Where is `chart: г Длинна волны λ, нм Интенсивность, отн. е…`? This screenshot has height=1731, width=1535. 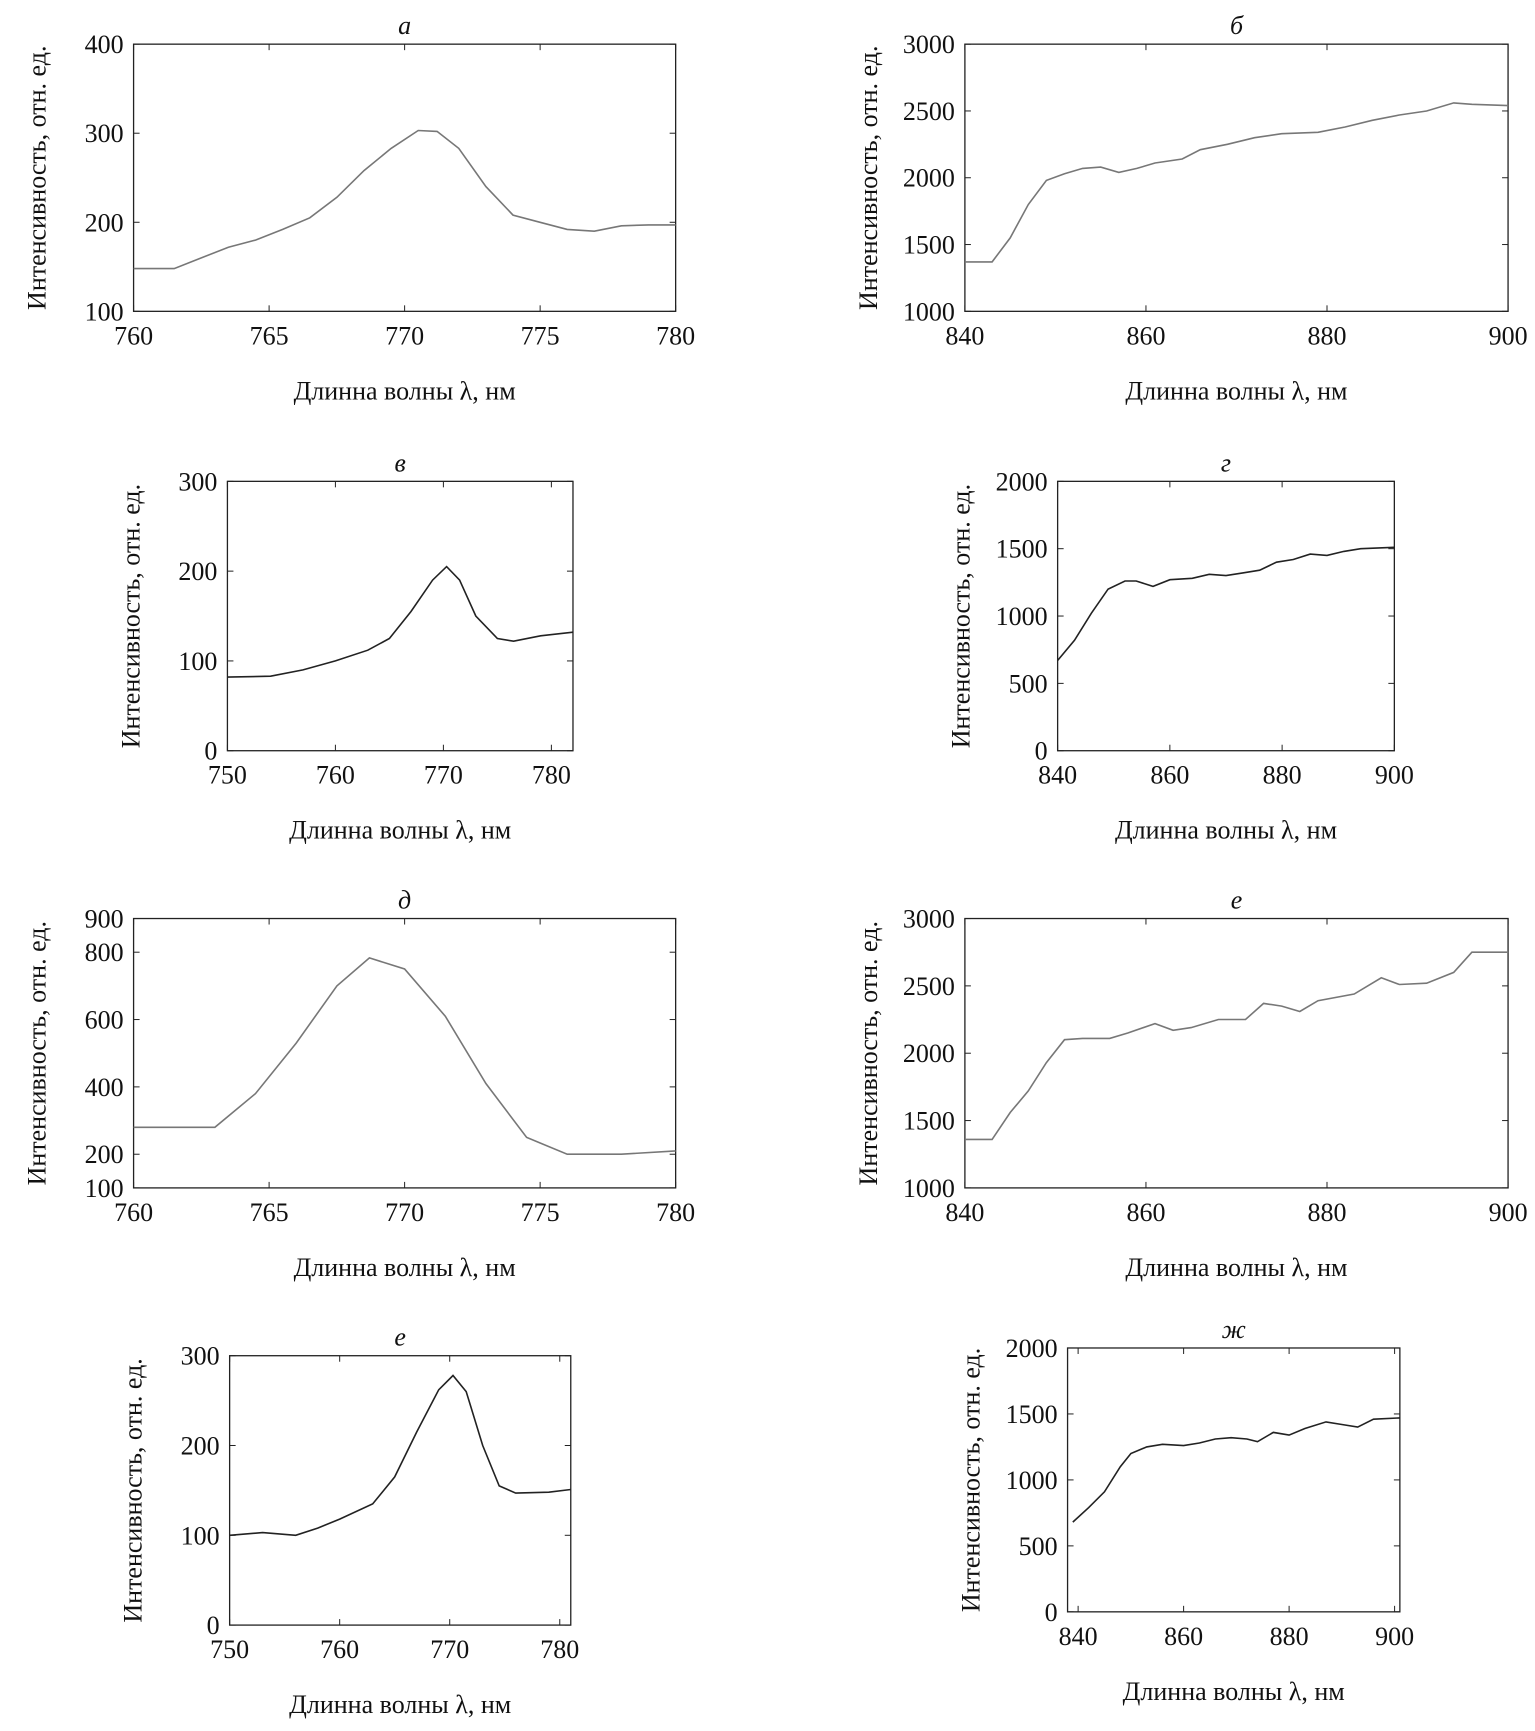 chart: г Длинна волны λ, нм Интенсивность, отн. е… is located at coordinates (1180, 646).